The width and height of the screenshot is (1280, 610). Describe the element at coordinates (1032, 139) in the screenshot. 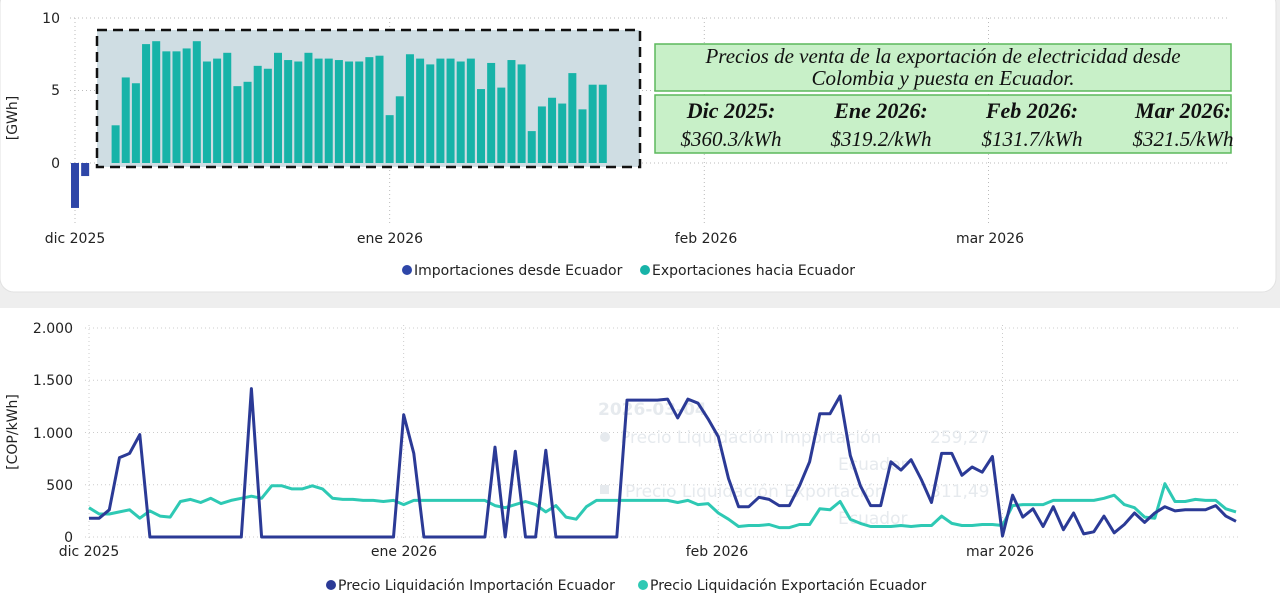

I see `annotation-price: $131.7/kWh` at that location.